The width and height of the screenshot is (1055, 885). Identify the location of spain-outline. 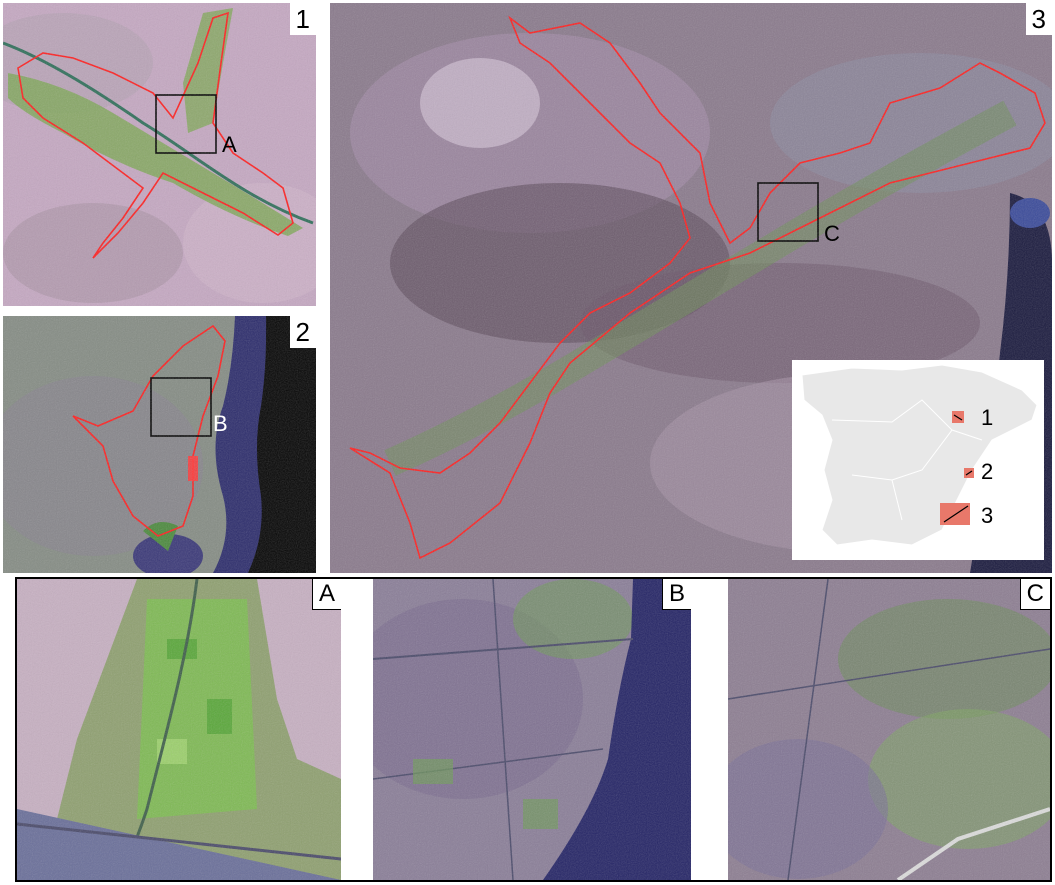
(919, 455).